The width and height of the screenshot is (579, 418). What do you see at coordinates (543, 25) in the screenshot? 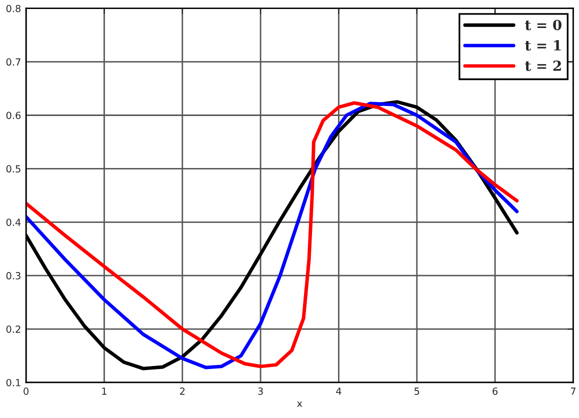
I see `legend-label: t = 0` at bounding box center [543, 25].